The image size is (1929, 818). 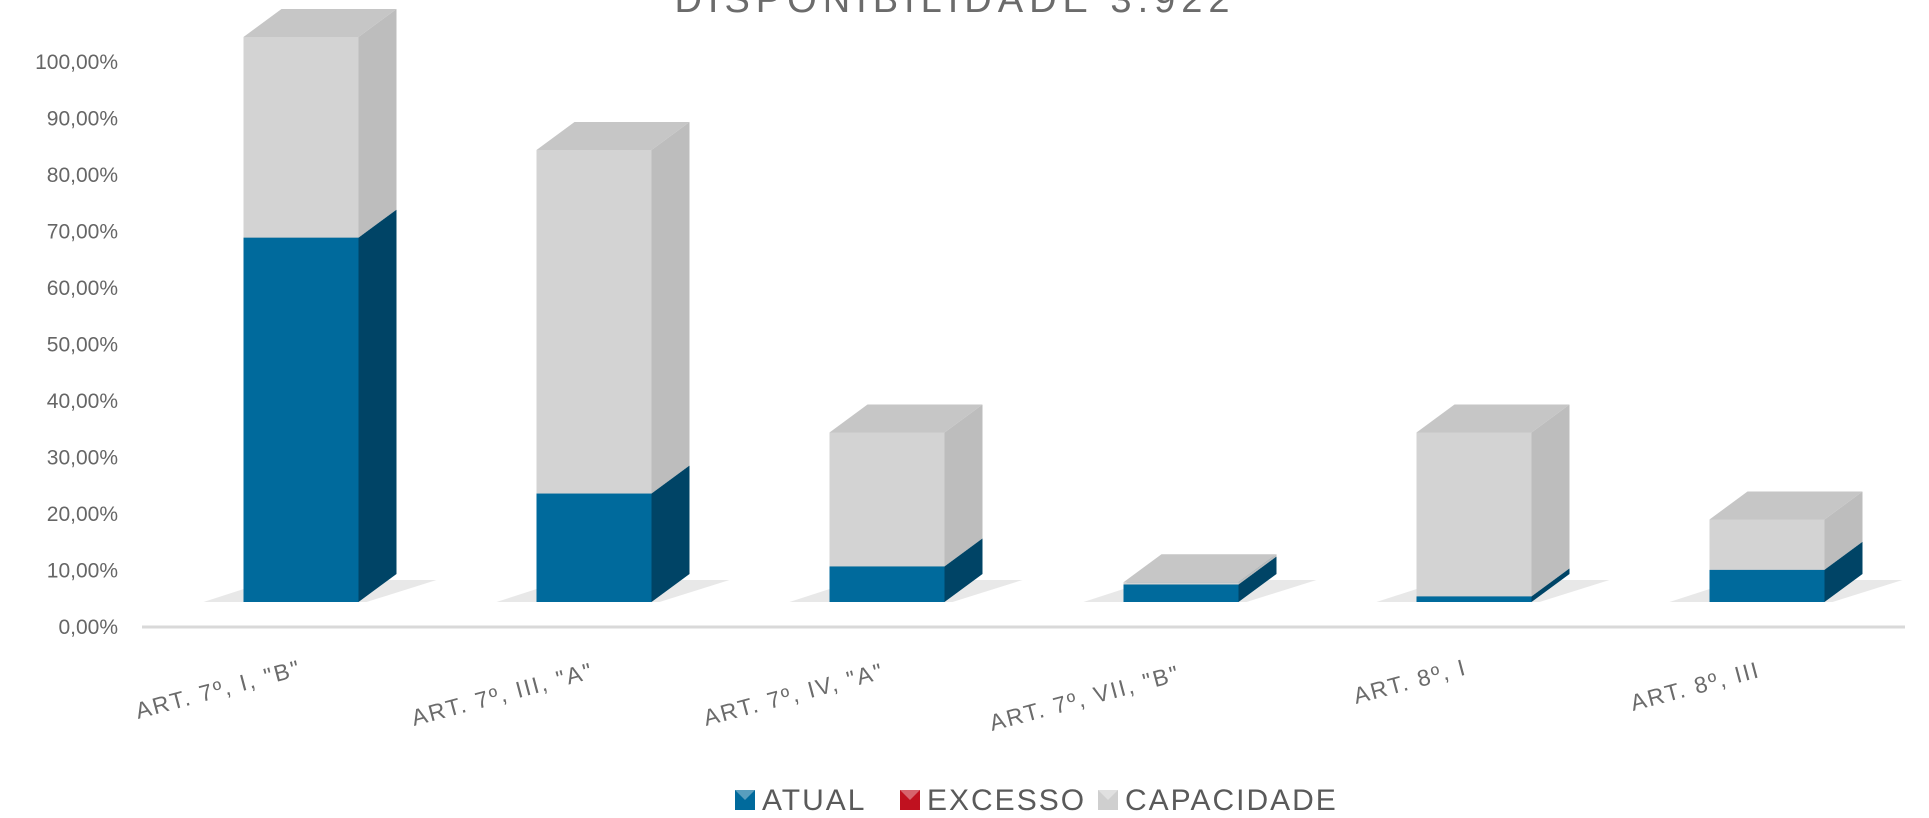 What do you see at coordinates (1410, 681) in the screenshot?
I see `x-tick-label: ART. 8º, I` at bounding box center [1410, 681].